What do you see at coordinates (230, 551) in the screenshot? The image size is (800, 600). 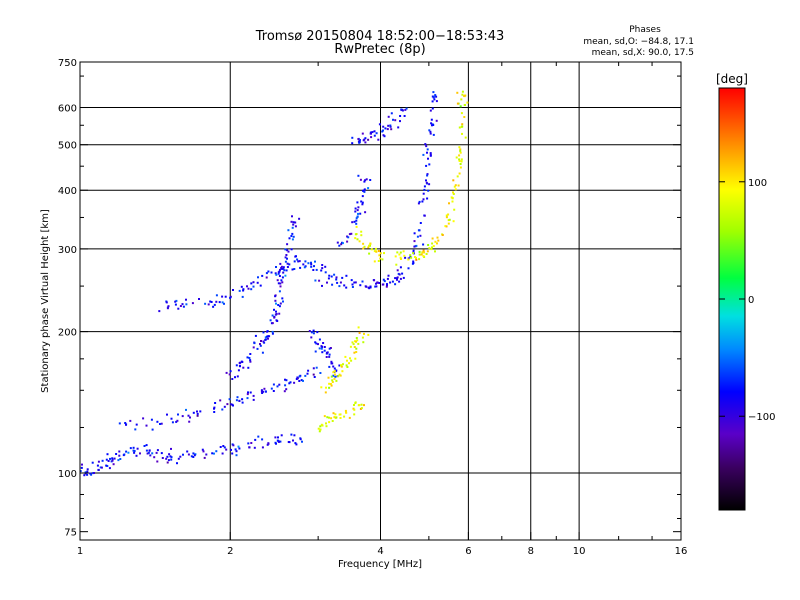 I see `x-tick-label: 2` at bounding box center [230, 551].